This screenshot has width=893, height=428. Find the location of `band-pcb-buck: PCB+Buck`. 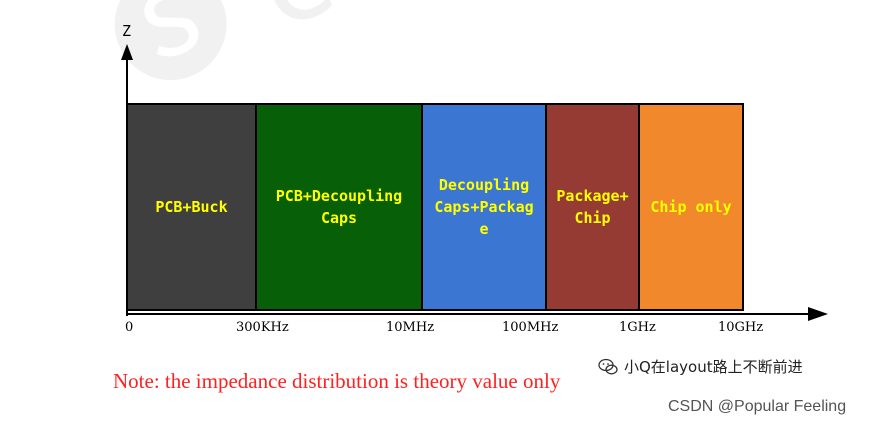

band-pcb-buck: PCB+Buck is located at coordinates (191, 207).